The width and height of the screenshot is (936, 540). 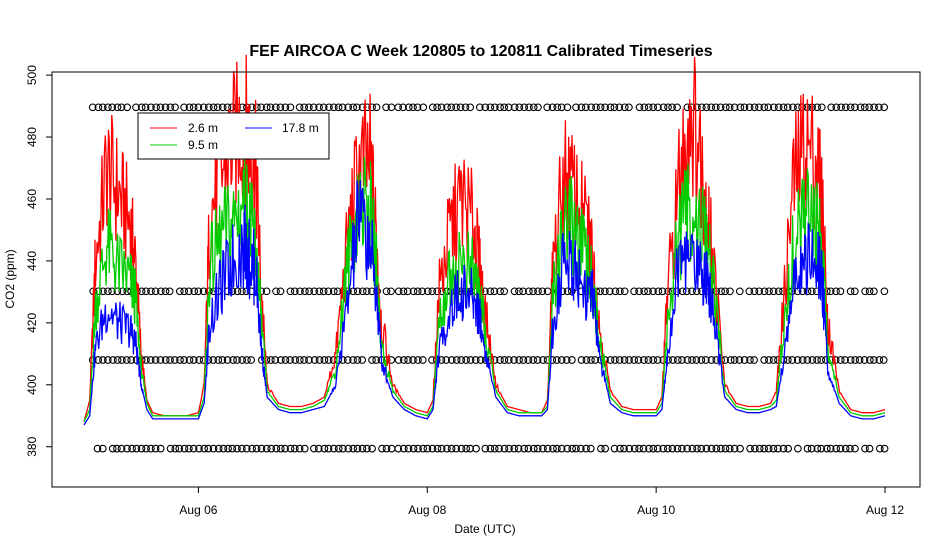 I want to click on legend-label-2-6m: 2.6 m, so click(x=203, y=128).